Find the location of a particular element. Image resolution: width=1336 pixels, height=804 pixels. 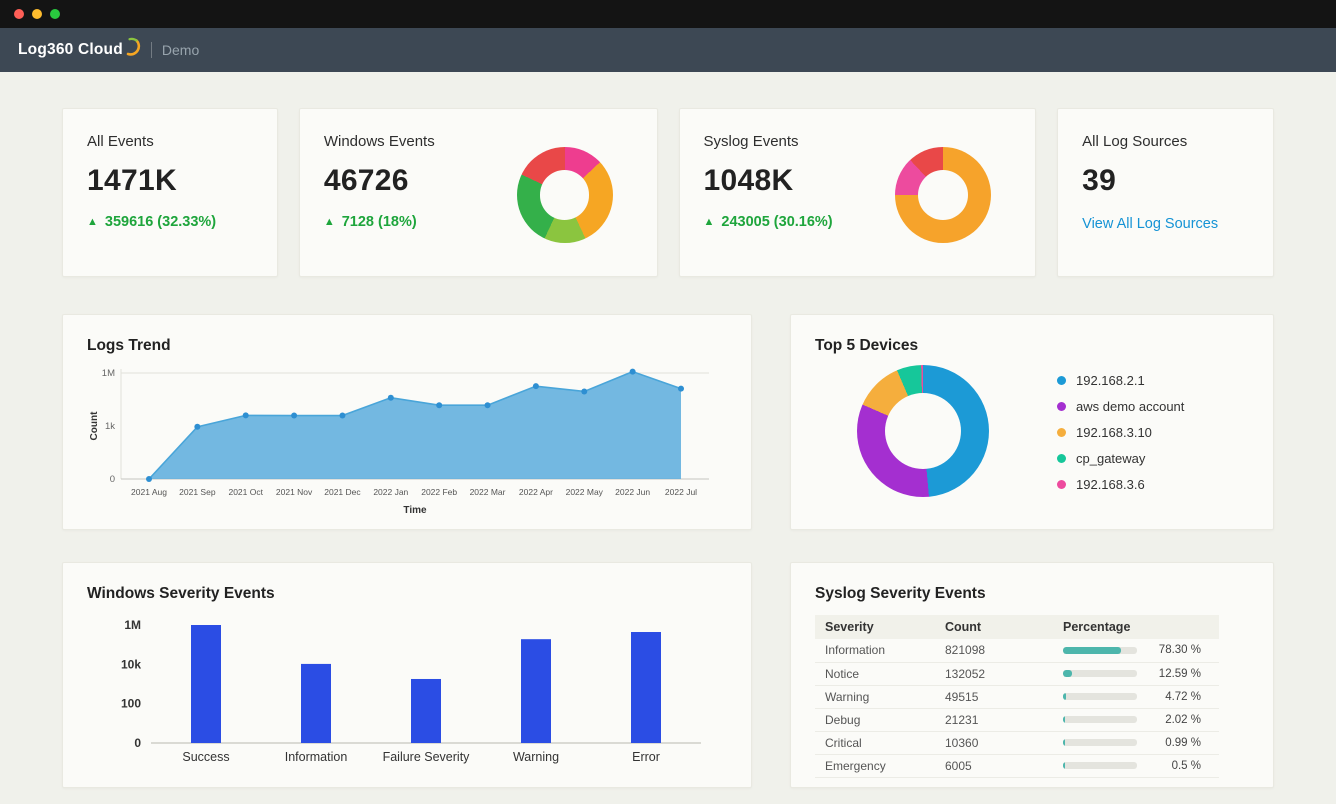

legend-item: cp_gateway is located at coordinates (1120, 458).